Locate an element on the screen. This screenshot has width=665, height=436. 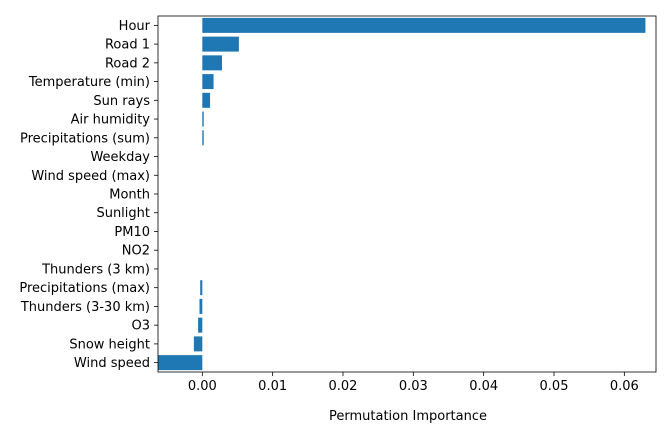
y-tick-label: Road 1 is located at coordinates (127, 45).